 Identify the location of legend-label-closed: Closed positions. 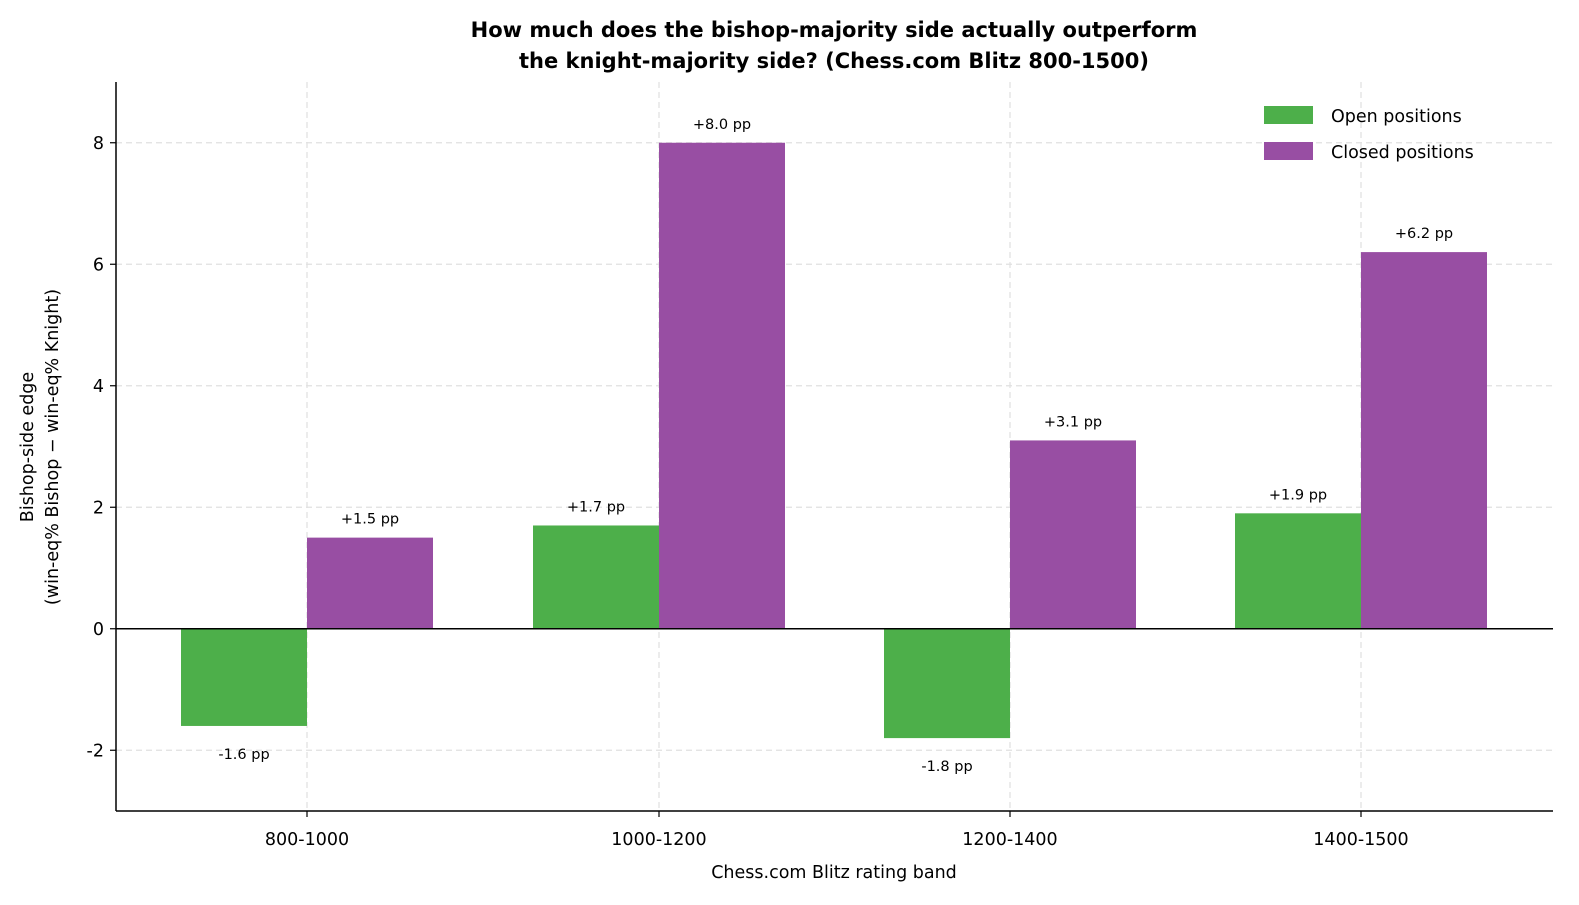
(1402, 153).